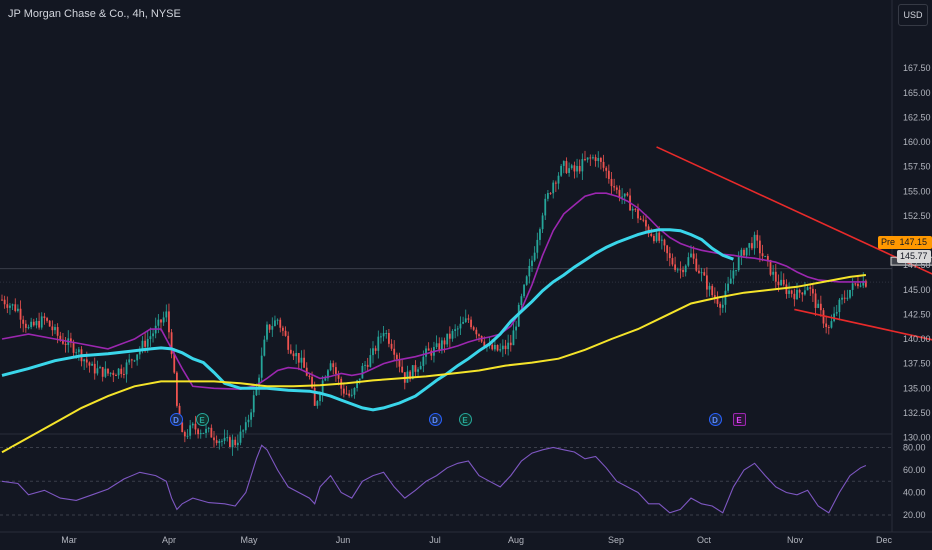 The width and height of the screenshot is (932, 550). I want to click on rsi-pane, so click(446, 480).